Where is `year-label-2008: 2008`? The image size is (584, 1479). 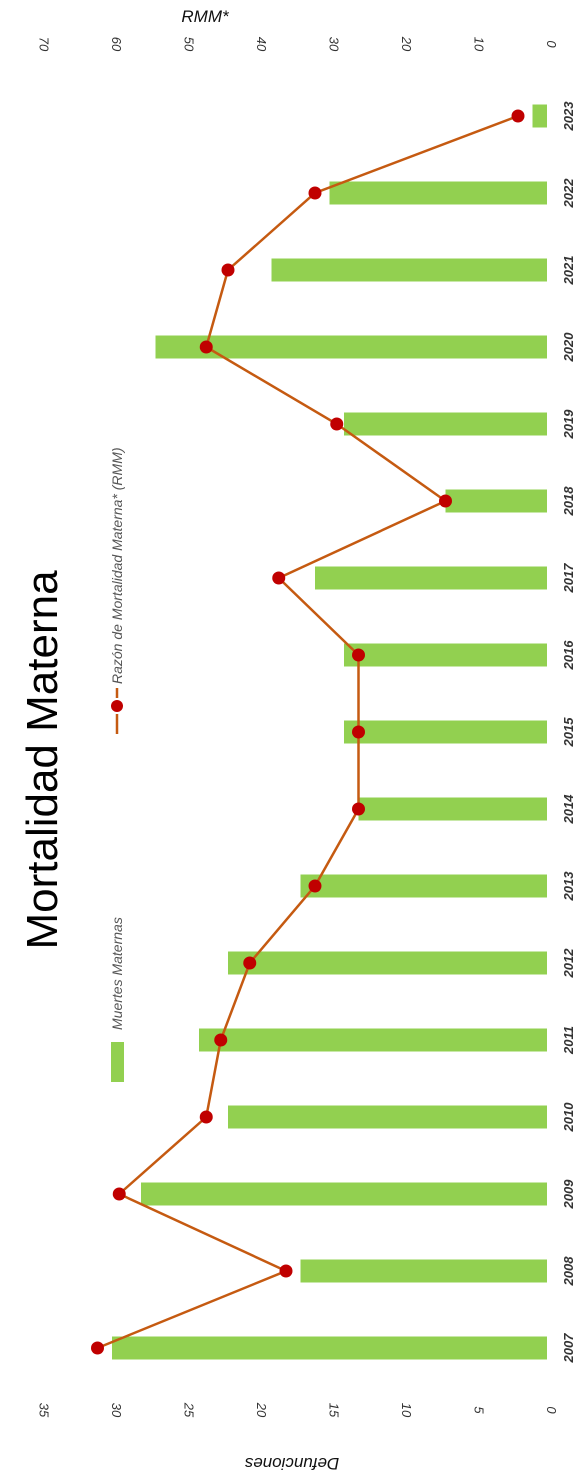
year-label-2008: 2008 is located at coordinates (568, 1271).